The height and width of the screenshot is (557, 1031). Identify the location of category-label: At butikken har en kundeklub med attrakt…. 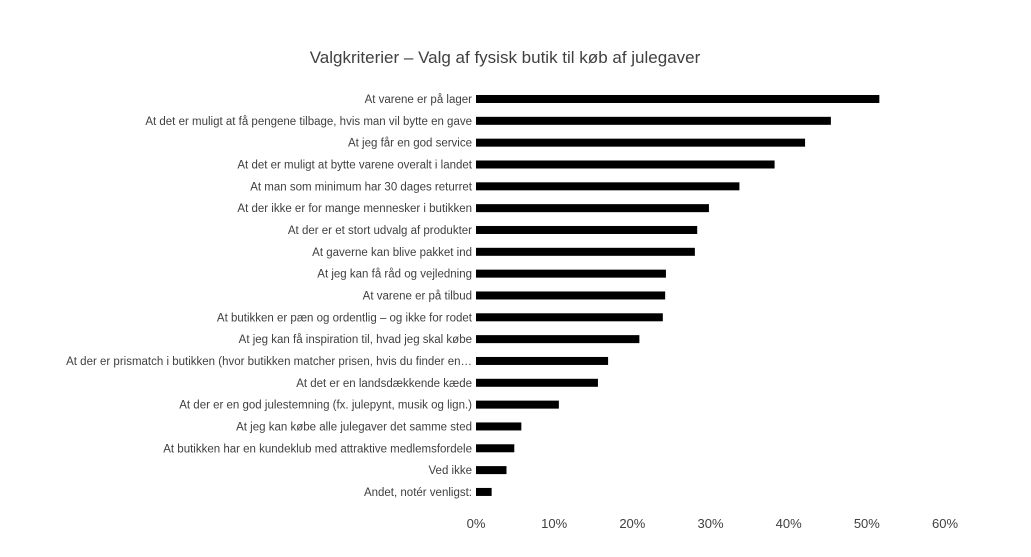
(317, 449).